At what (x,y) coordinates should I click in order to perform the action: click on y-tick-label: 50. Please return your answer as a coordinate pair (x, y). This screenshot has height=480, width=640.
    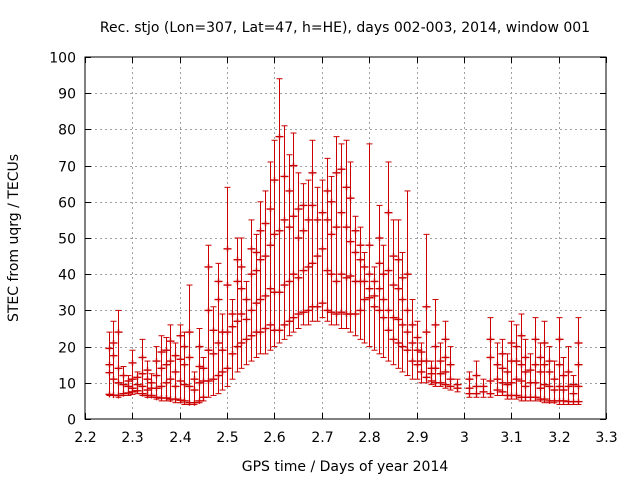
    Looking at the image, I should click on (67, 240).